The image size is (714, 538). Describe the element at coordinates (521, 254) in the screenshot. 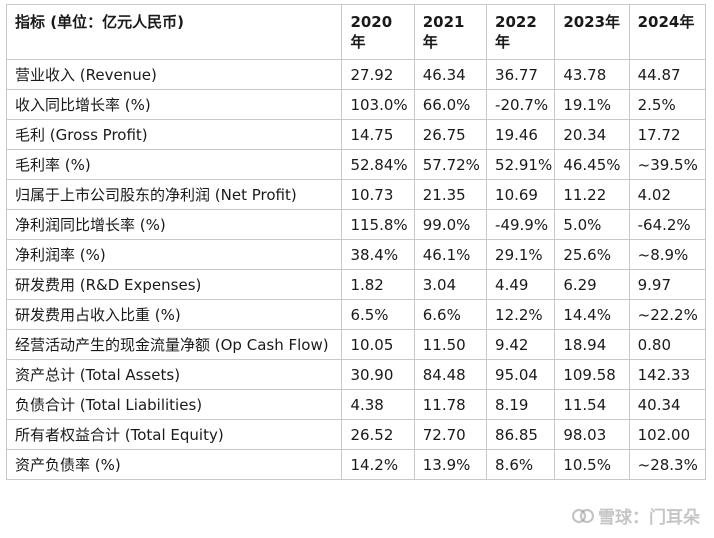

I see `value-cell: 29.1%` at that location.